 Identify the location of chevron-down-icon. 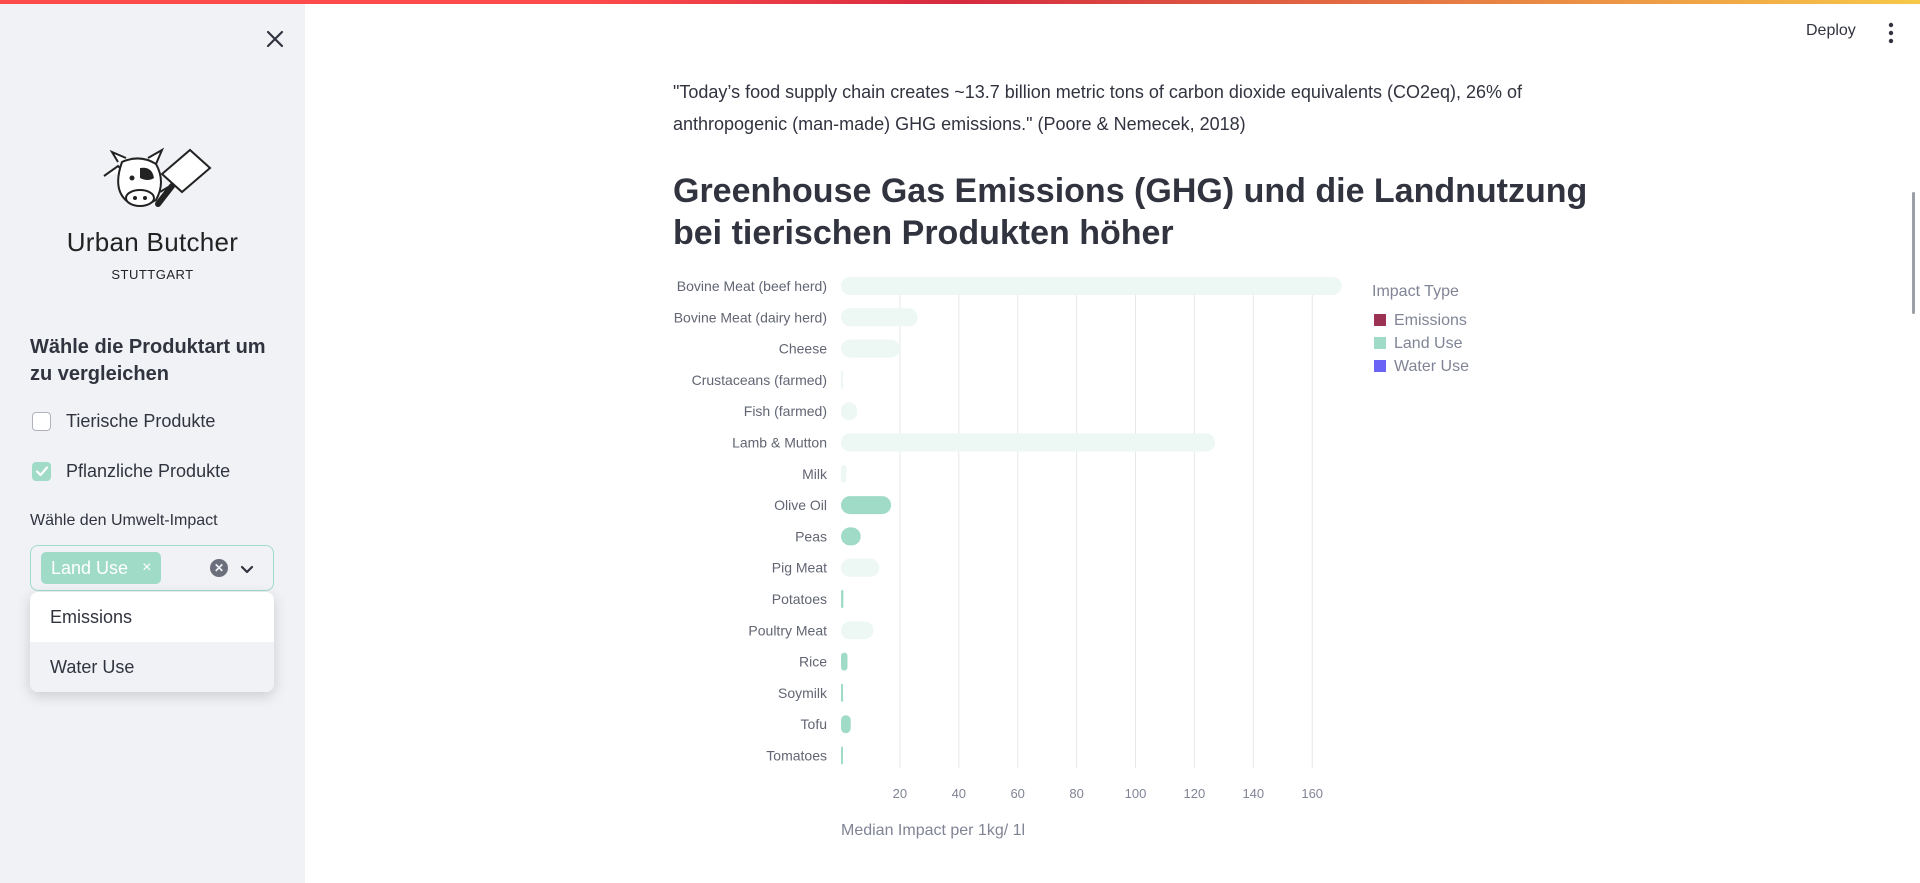
(247, 569).